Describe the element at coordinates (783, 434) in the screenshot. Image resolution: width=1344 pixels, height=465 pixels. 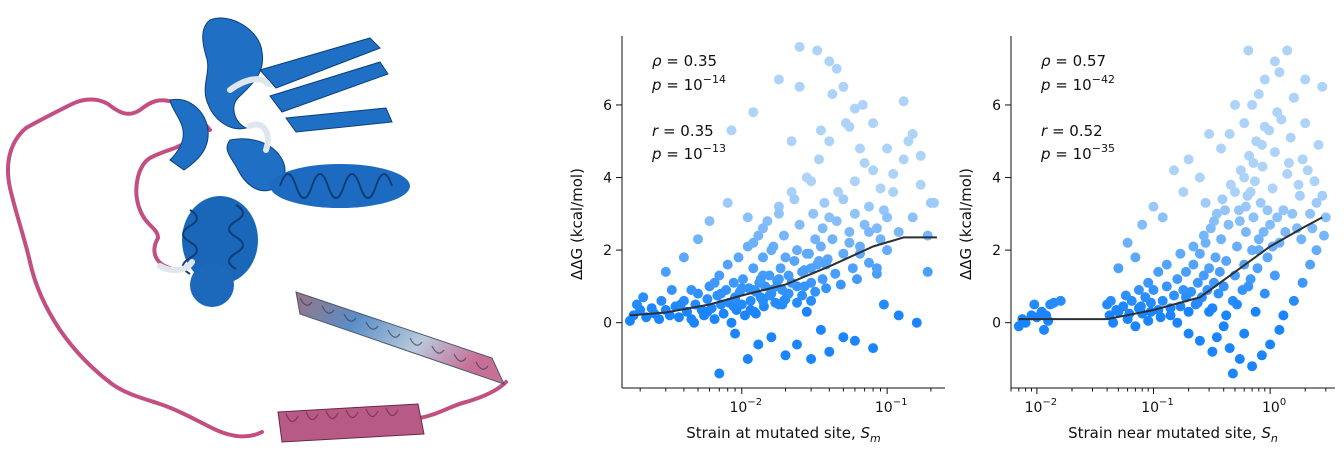
I see `x-axis-label: Strain at mutated site, Sm` at that location.